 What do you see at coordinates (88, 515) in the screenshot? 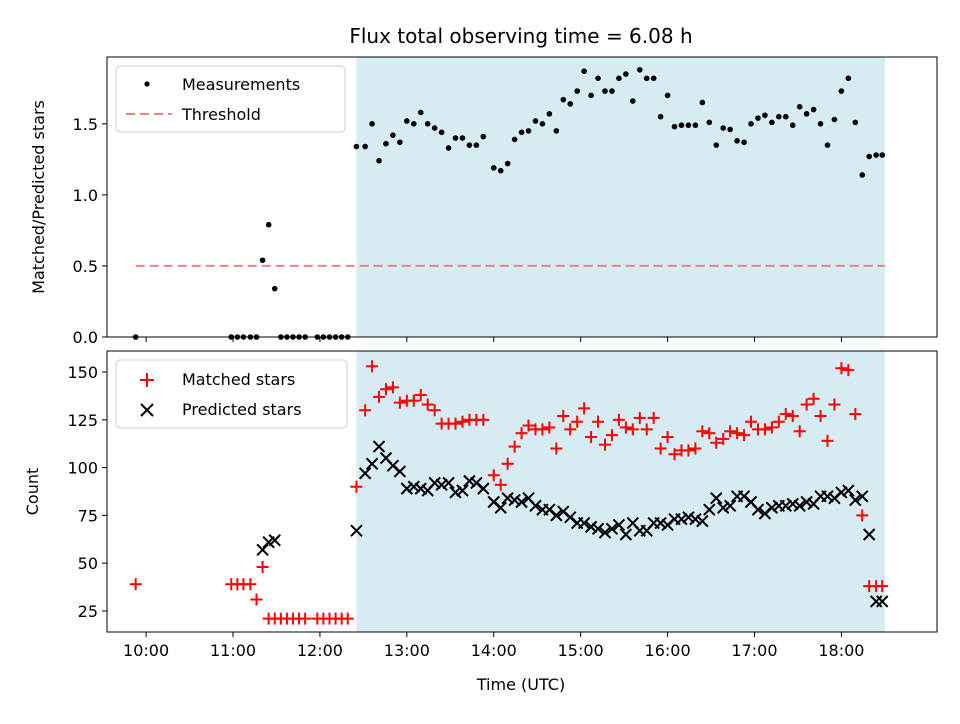
I see `y-tick-label: 75` at bounding box center [88, 515].